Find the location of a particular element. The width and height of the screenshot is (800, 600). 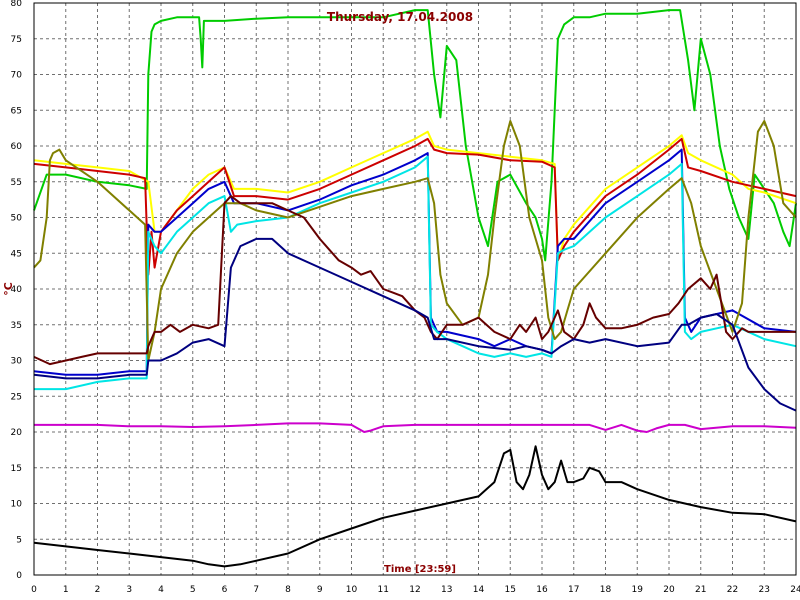

y-tick-label: 5 is located at coordinates (19, 540).